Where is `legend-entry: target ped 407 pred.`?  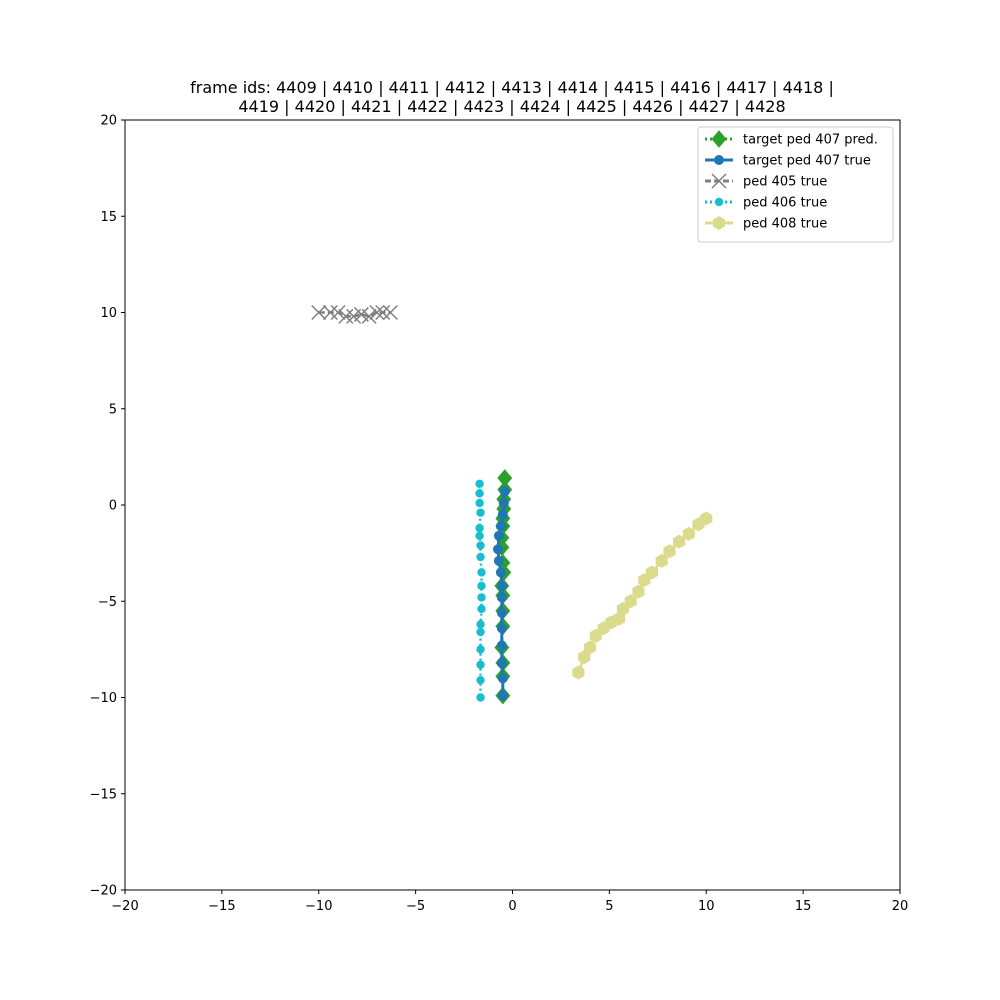 legend-entry: target ped 407 pred. is located at coordinates (791, 139).